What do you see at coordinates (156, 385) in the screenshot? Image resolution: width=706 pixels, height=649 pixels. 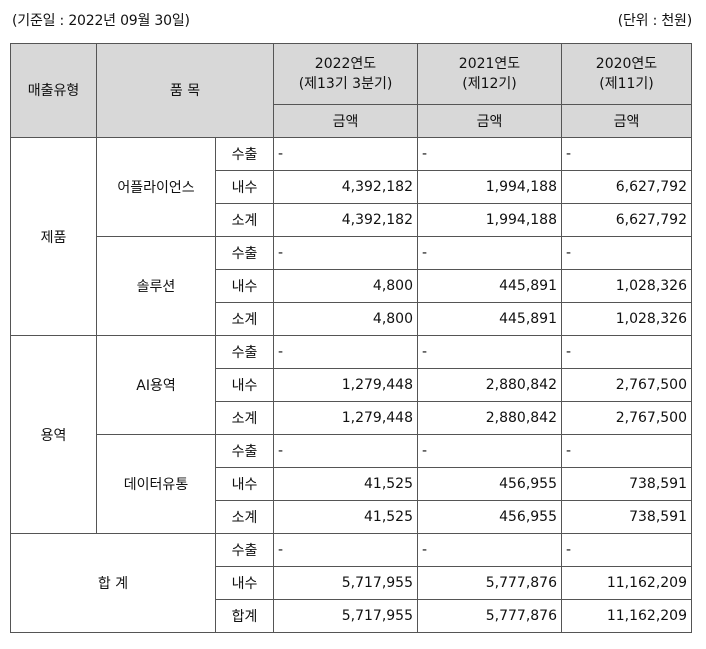 I see `item-cell: AI용역` at bounding box center [156, 385].